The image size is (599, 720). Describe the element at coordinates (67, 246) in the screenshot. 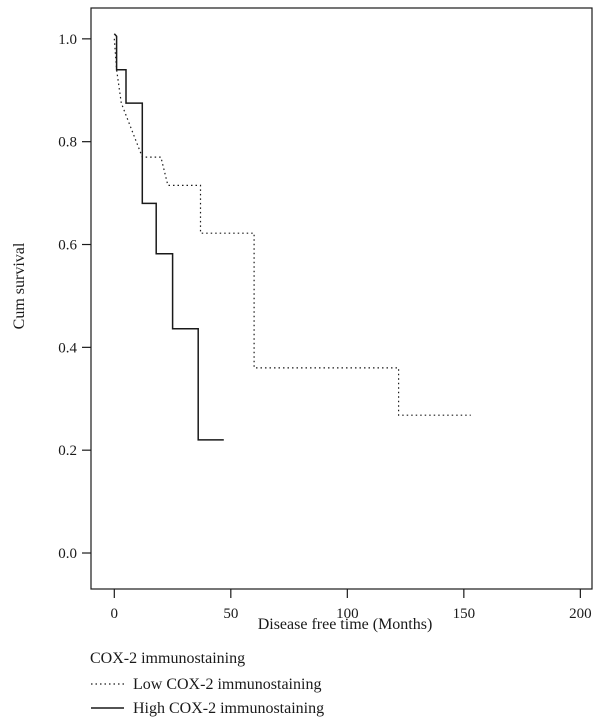

I see `y-tick-label: 0.6` at that location.